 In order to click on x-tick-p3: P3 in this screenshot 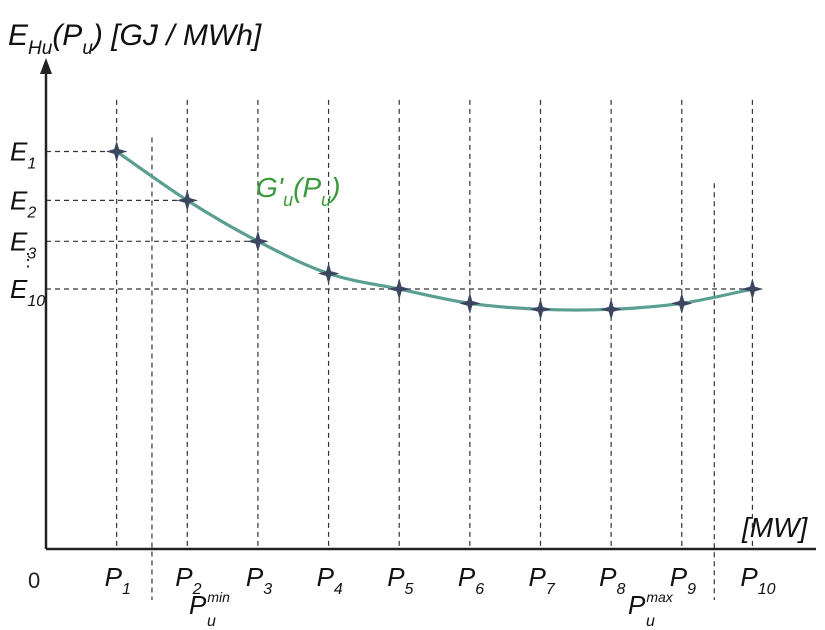, I will do `click(259, 580)`.